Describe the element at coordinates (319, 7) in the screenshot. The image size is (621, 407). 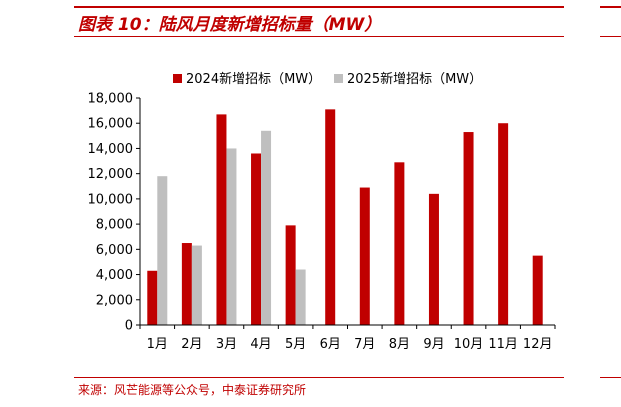
I see `title-top-rule` at that location.